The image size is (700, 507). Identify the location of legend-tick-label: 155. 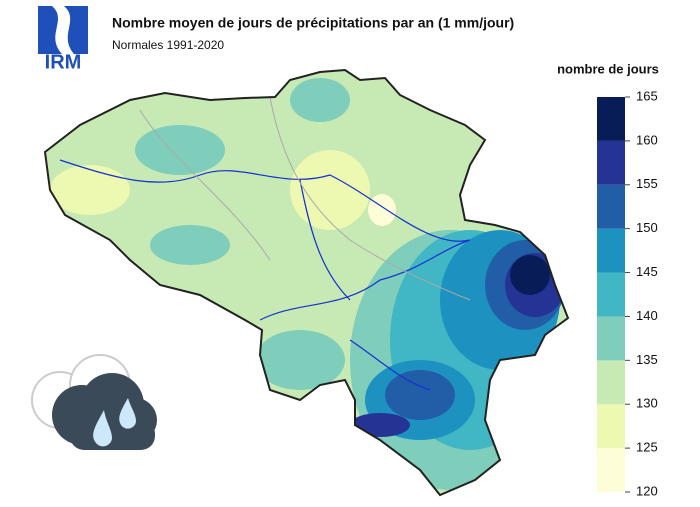
(647, 183).